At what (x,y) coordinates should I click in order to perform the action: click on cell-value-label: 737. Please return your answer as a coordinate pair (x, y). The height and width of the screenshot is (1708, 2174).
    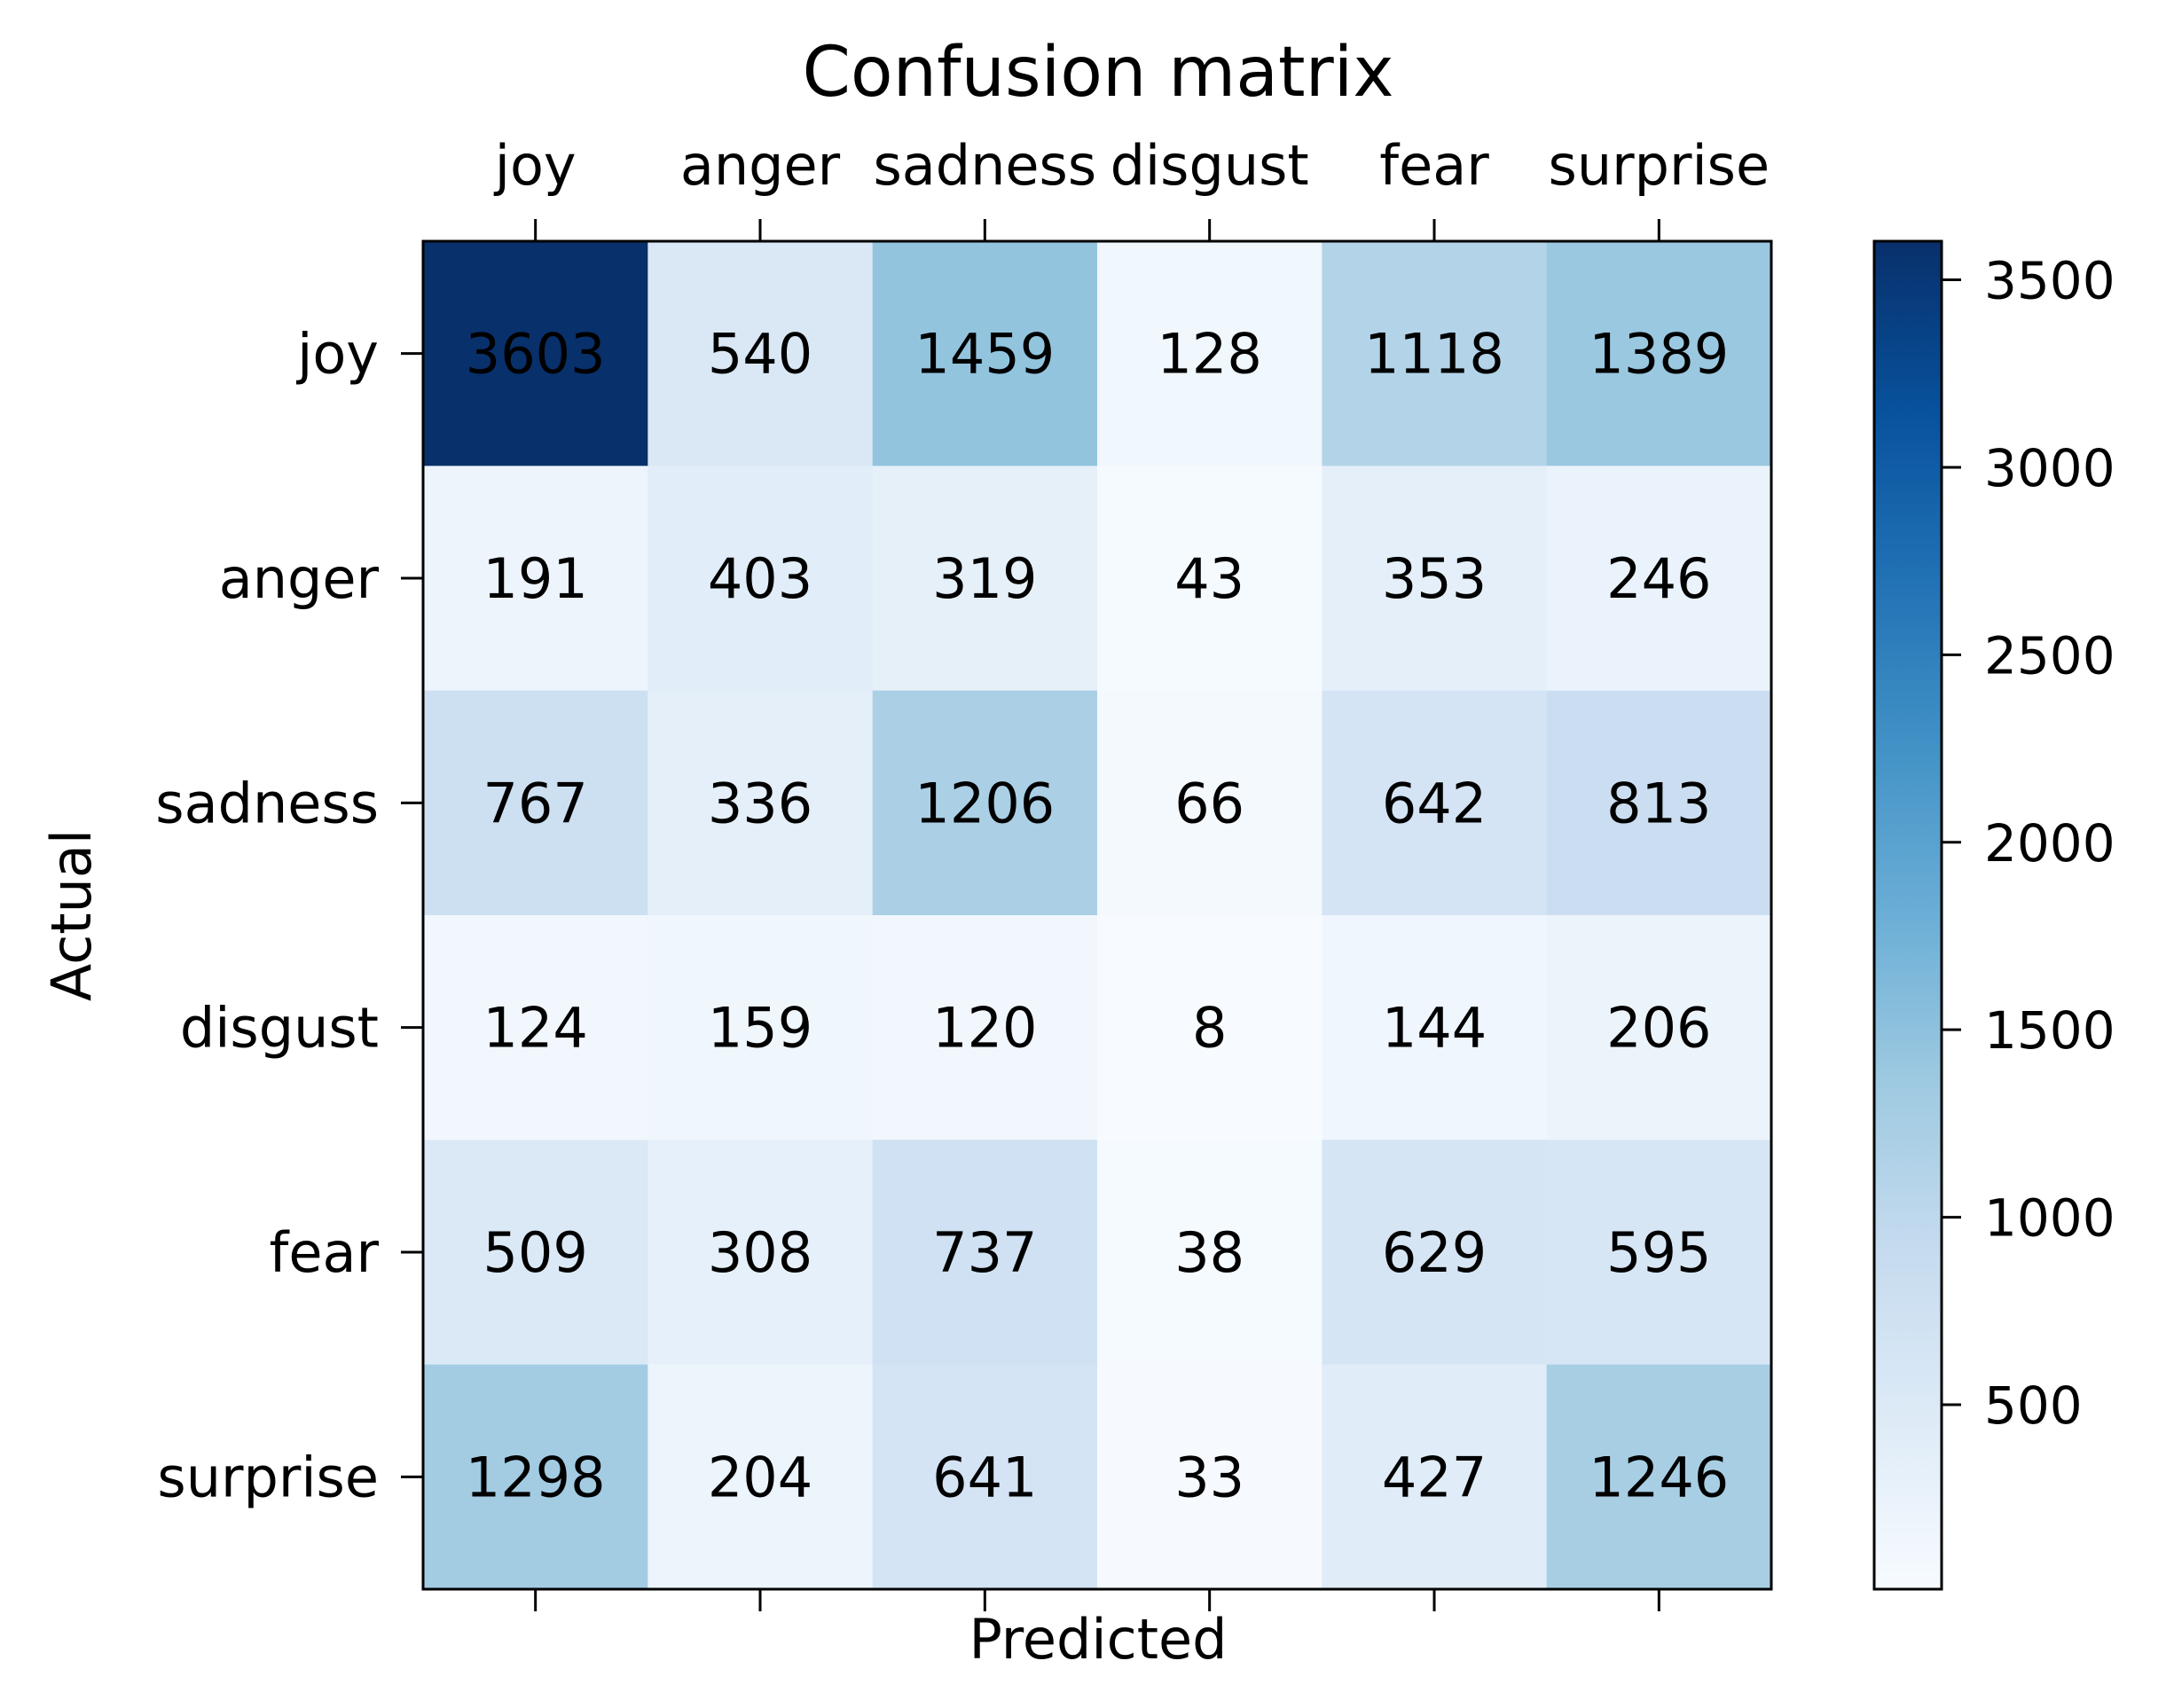
    Looking at the image, I should click on (984, 1252).